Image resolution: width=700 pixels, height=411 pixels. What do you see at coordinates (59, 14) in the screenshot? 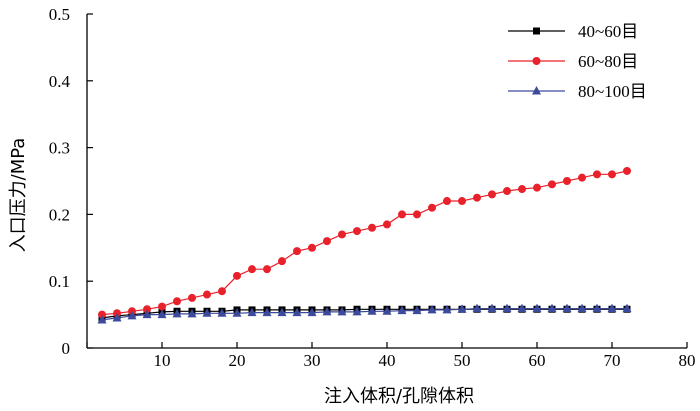
I see `y-tick-label: 0.5` at bounding box center [59, 14].